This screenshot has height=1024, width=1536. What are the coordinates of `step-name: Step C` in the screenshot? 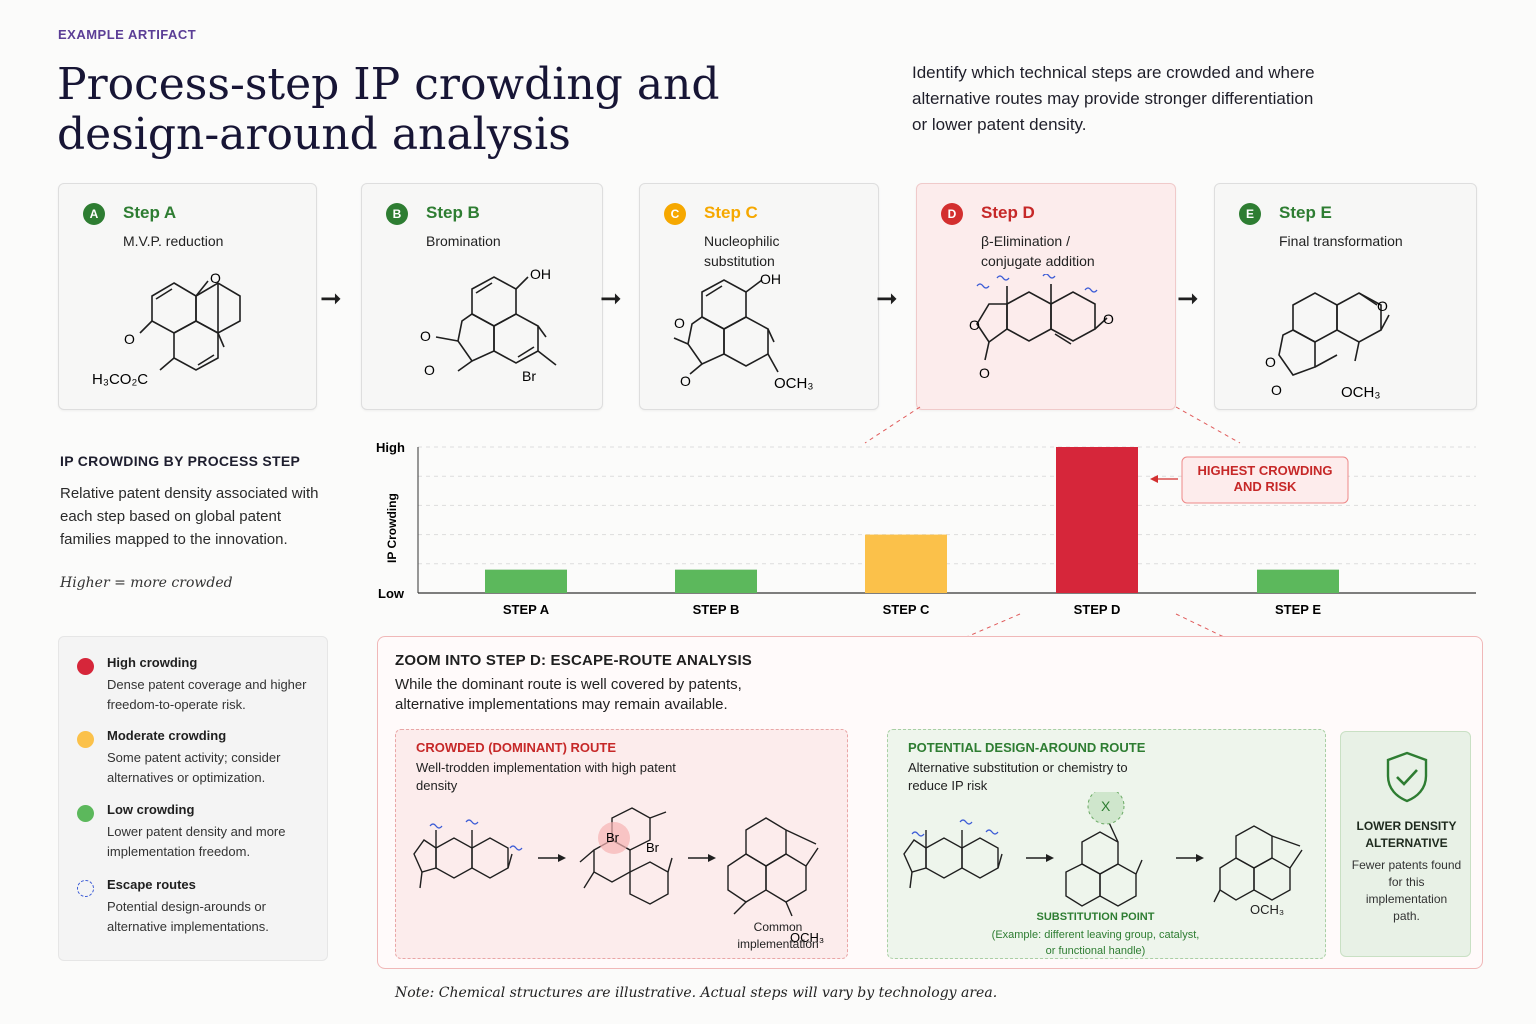 It's located at (731, 212).